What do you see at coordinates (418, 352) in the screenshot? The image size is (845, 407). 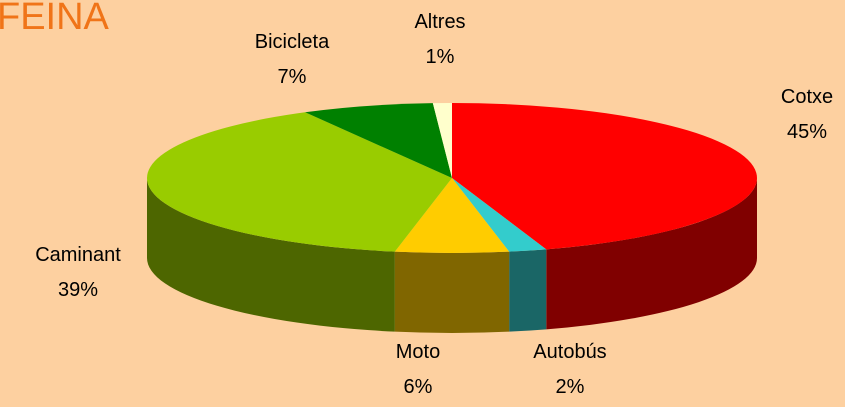 I see `slice-label: Moto` at bounding box center [418, 352].